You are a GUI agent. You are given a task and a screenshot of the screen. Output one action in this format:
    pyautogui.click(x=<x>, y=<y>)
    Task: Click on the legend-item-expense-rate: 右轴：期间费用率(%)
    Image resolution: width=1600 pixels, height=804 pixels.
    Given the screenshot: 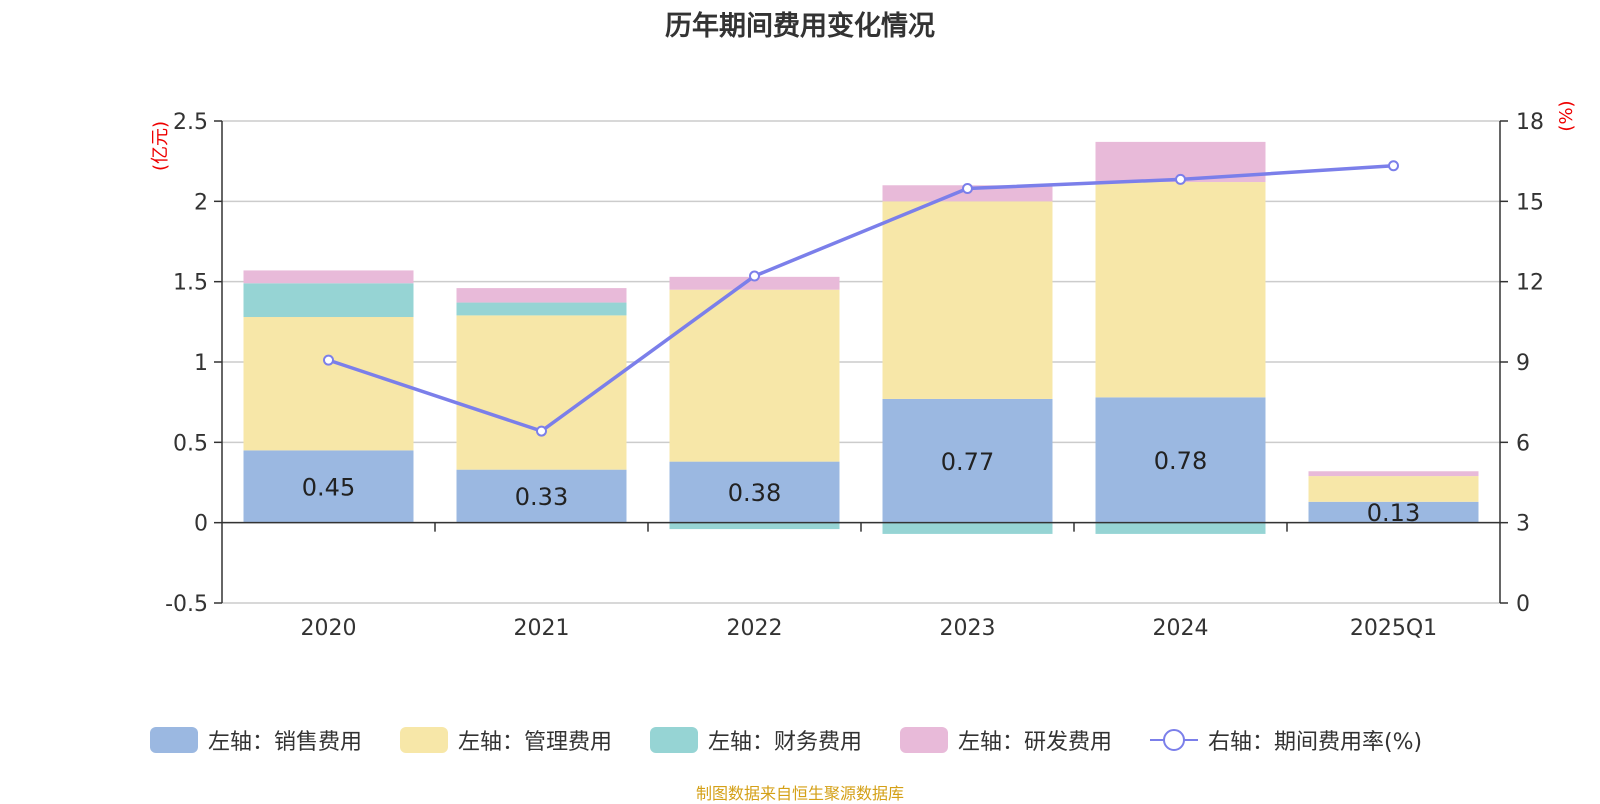 What is the action you would take?
    pyautogui.click(x=1286, y=740)
    